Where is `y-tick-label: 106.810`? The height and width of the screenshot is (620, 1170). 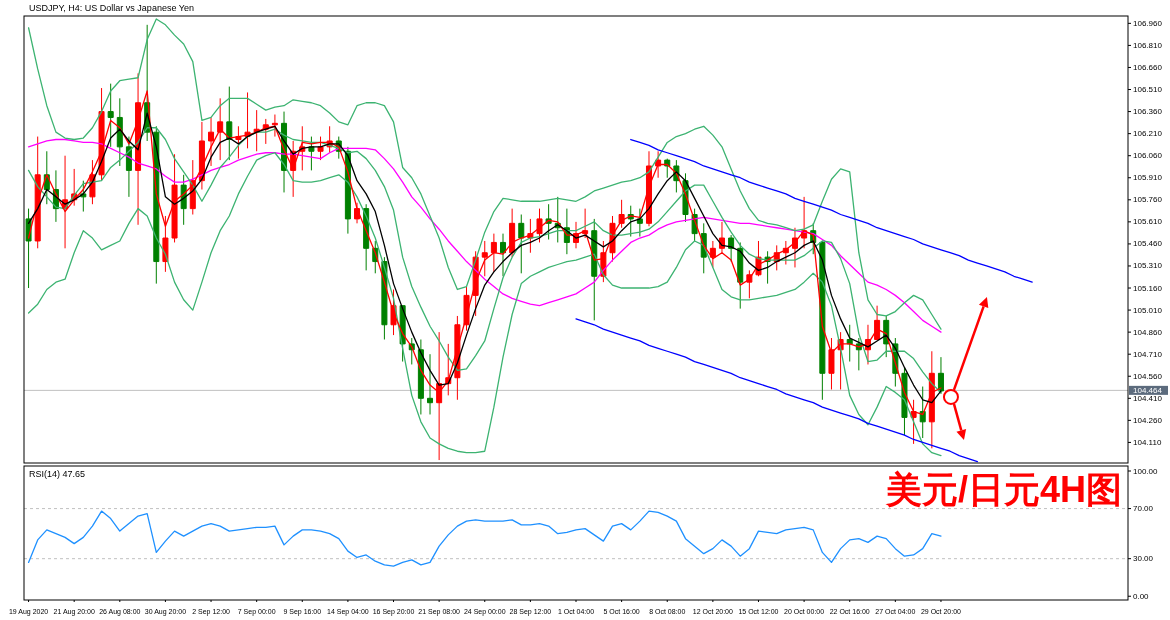
y-tick-label: 106.810 is located at coordinates (1148, 45).